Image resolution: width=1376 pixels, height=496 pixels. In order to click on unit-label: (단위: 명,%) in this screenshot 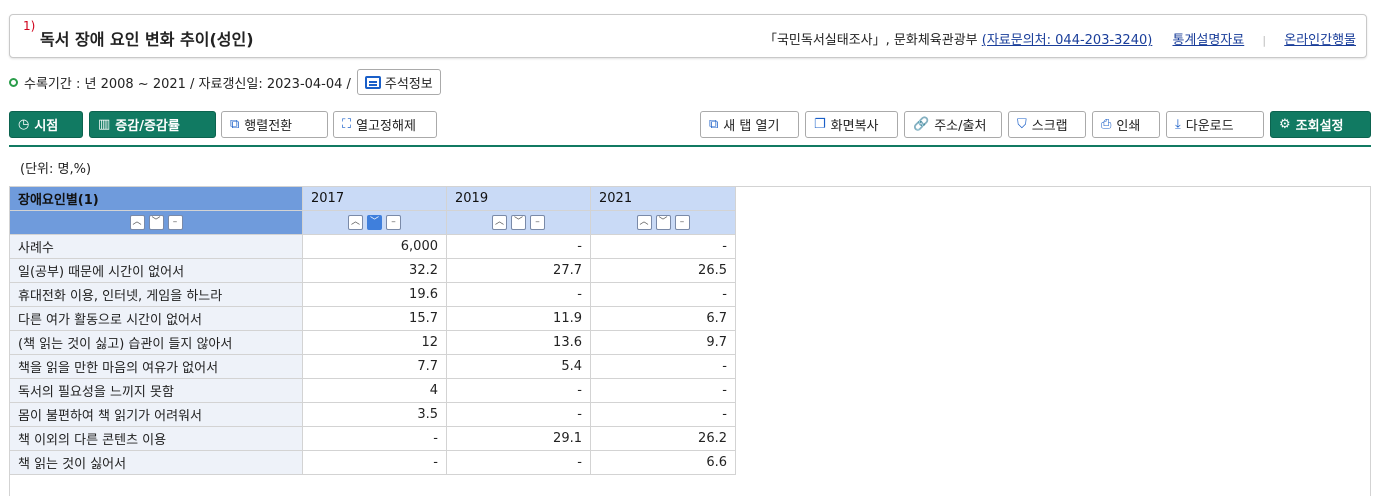, I will do `click(56, 169)`.